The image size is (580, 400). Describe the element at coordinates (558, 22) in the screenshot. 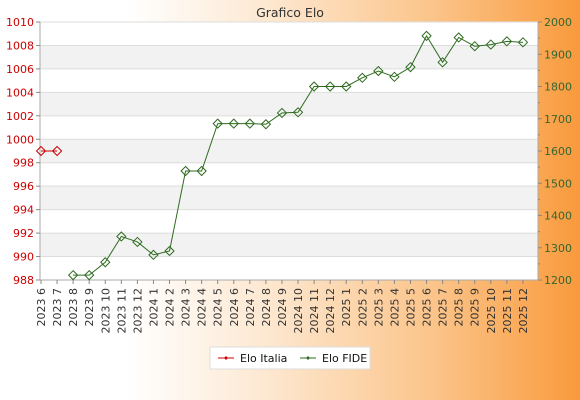

I see `right-tick-label: 2000` at that location.